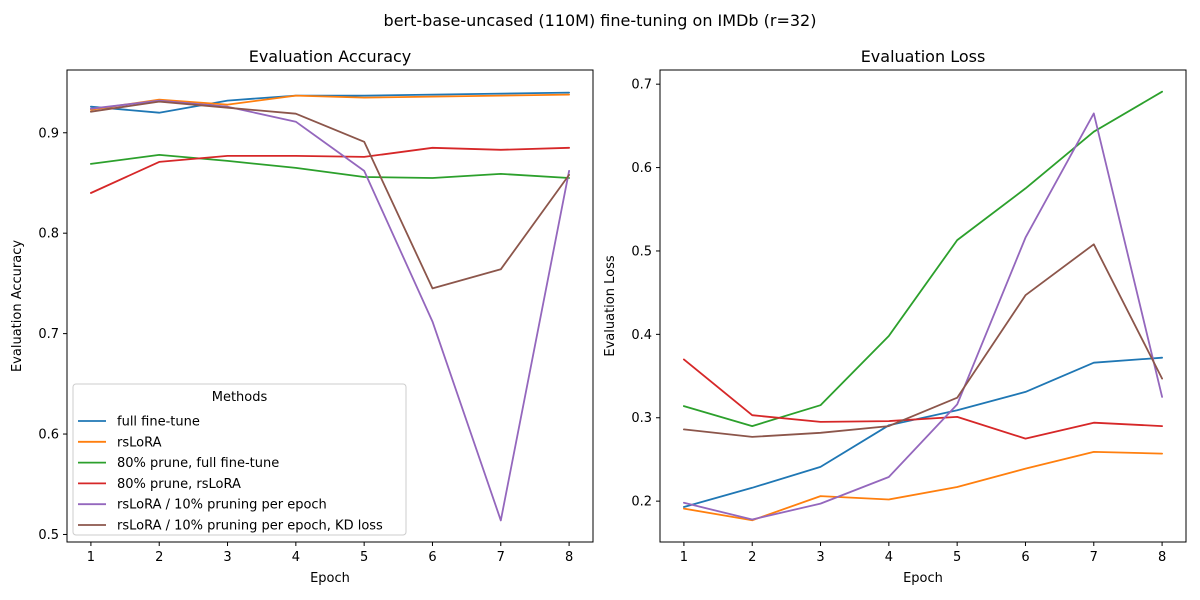  I want to click on legend-entry-3: 80% prune, rsLoRA, so click(179, 484).